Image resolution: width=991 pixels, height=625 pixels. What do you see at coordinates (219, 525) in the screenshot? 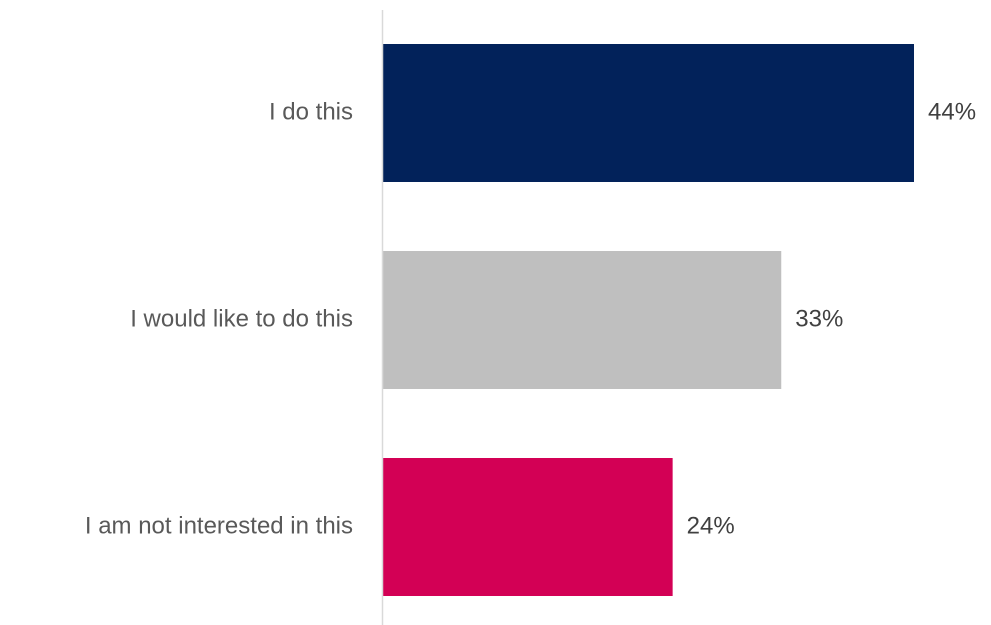
I see `category-label-3: I am not interested in this` at bounding box center [219, 525].